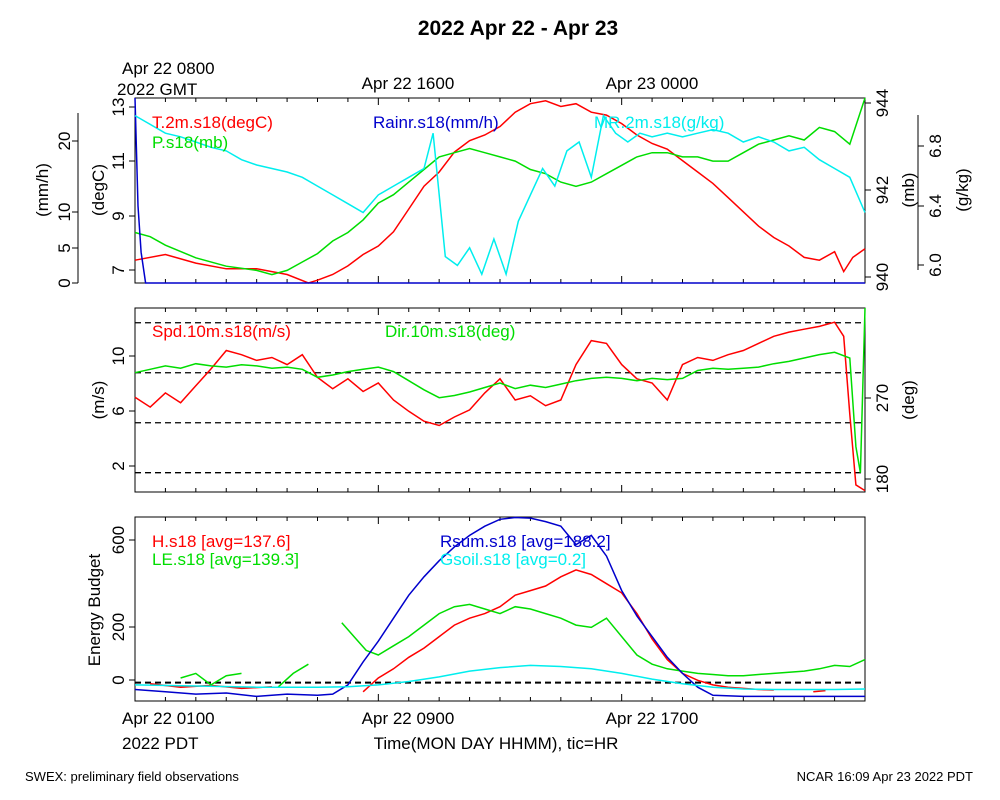 Image resolution: width=1000 pixels, height=800 pixels. I want to click on spd-tick-10: 10, so click(118, 356).